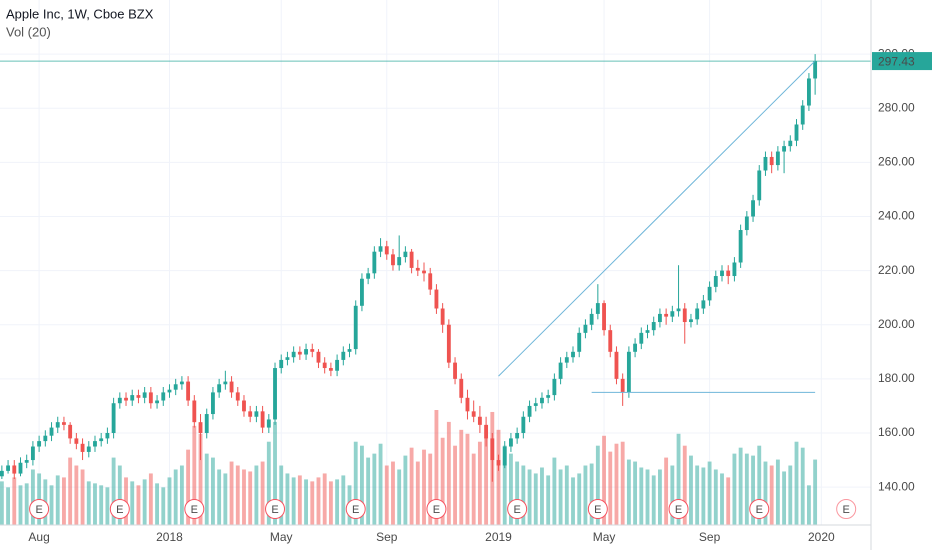 This screenshot has width=932, height=550. Describe the element at coordinates (604, 537) in the screenshot. I see `x-tick-label: May` at that location.